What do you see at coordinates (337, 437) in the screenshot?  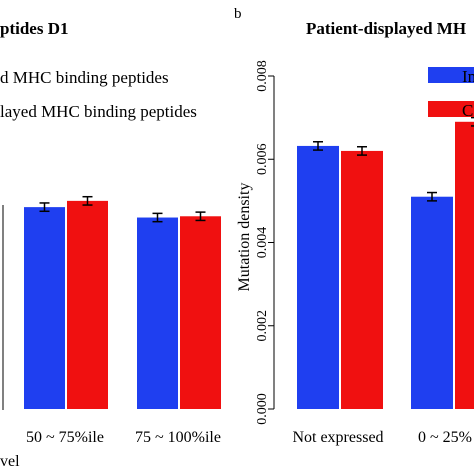 I see `x-tick-label-0: Not expressed` at bounding box center [337, 437].